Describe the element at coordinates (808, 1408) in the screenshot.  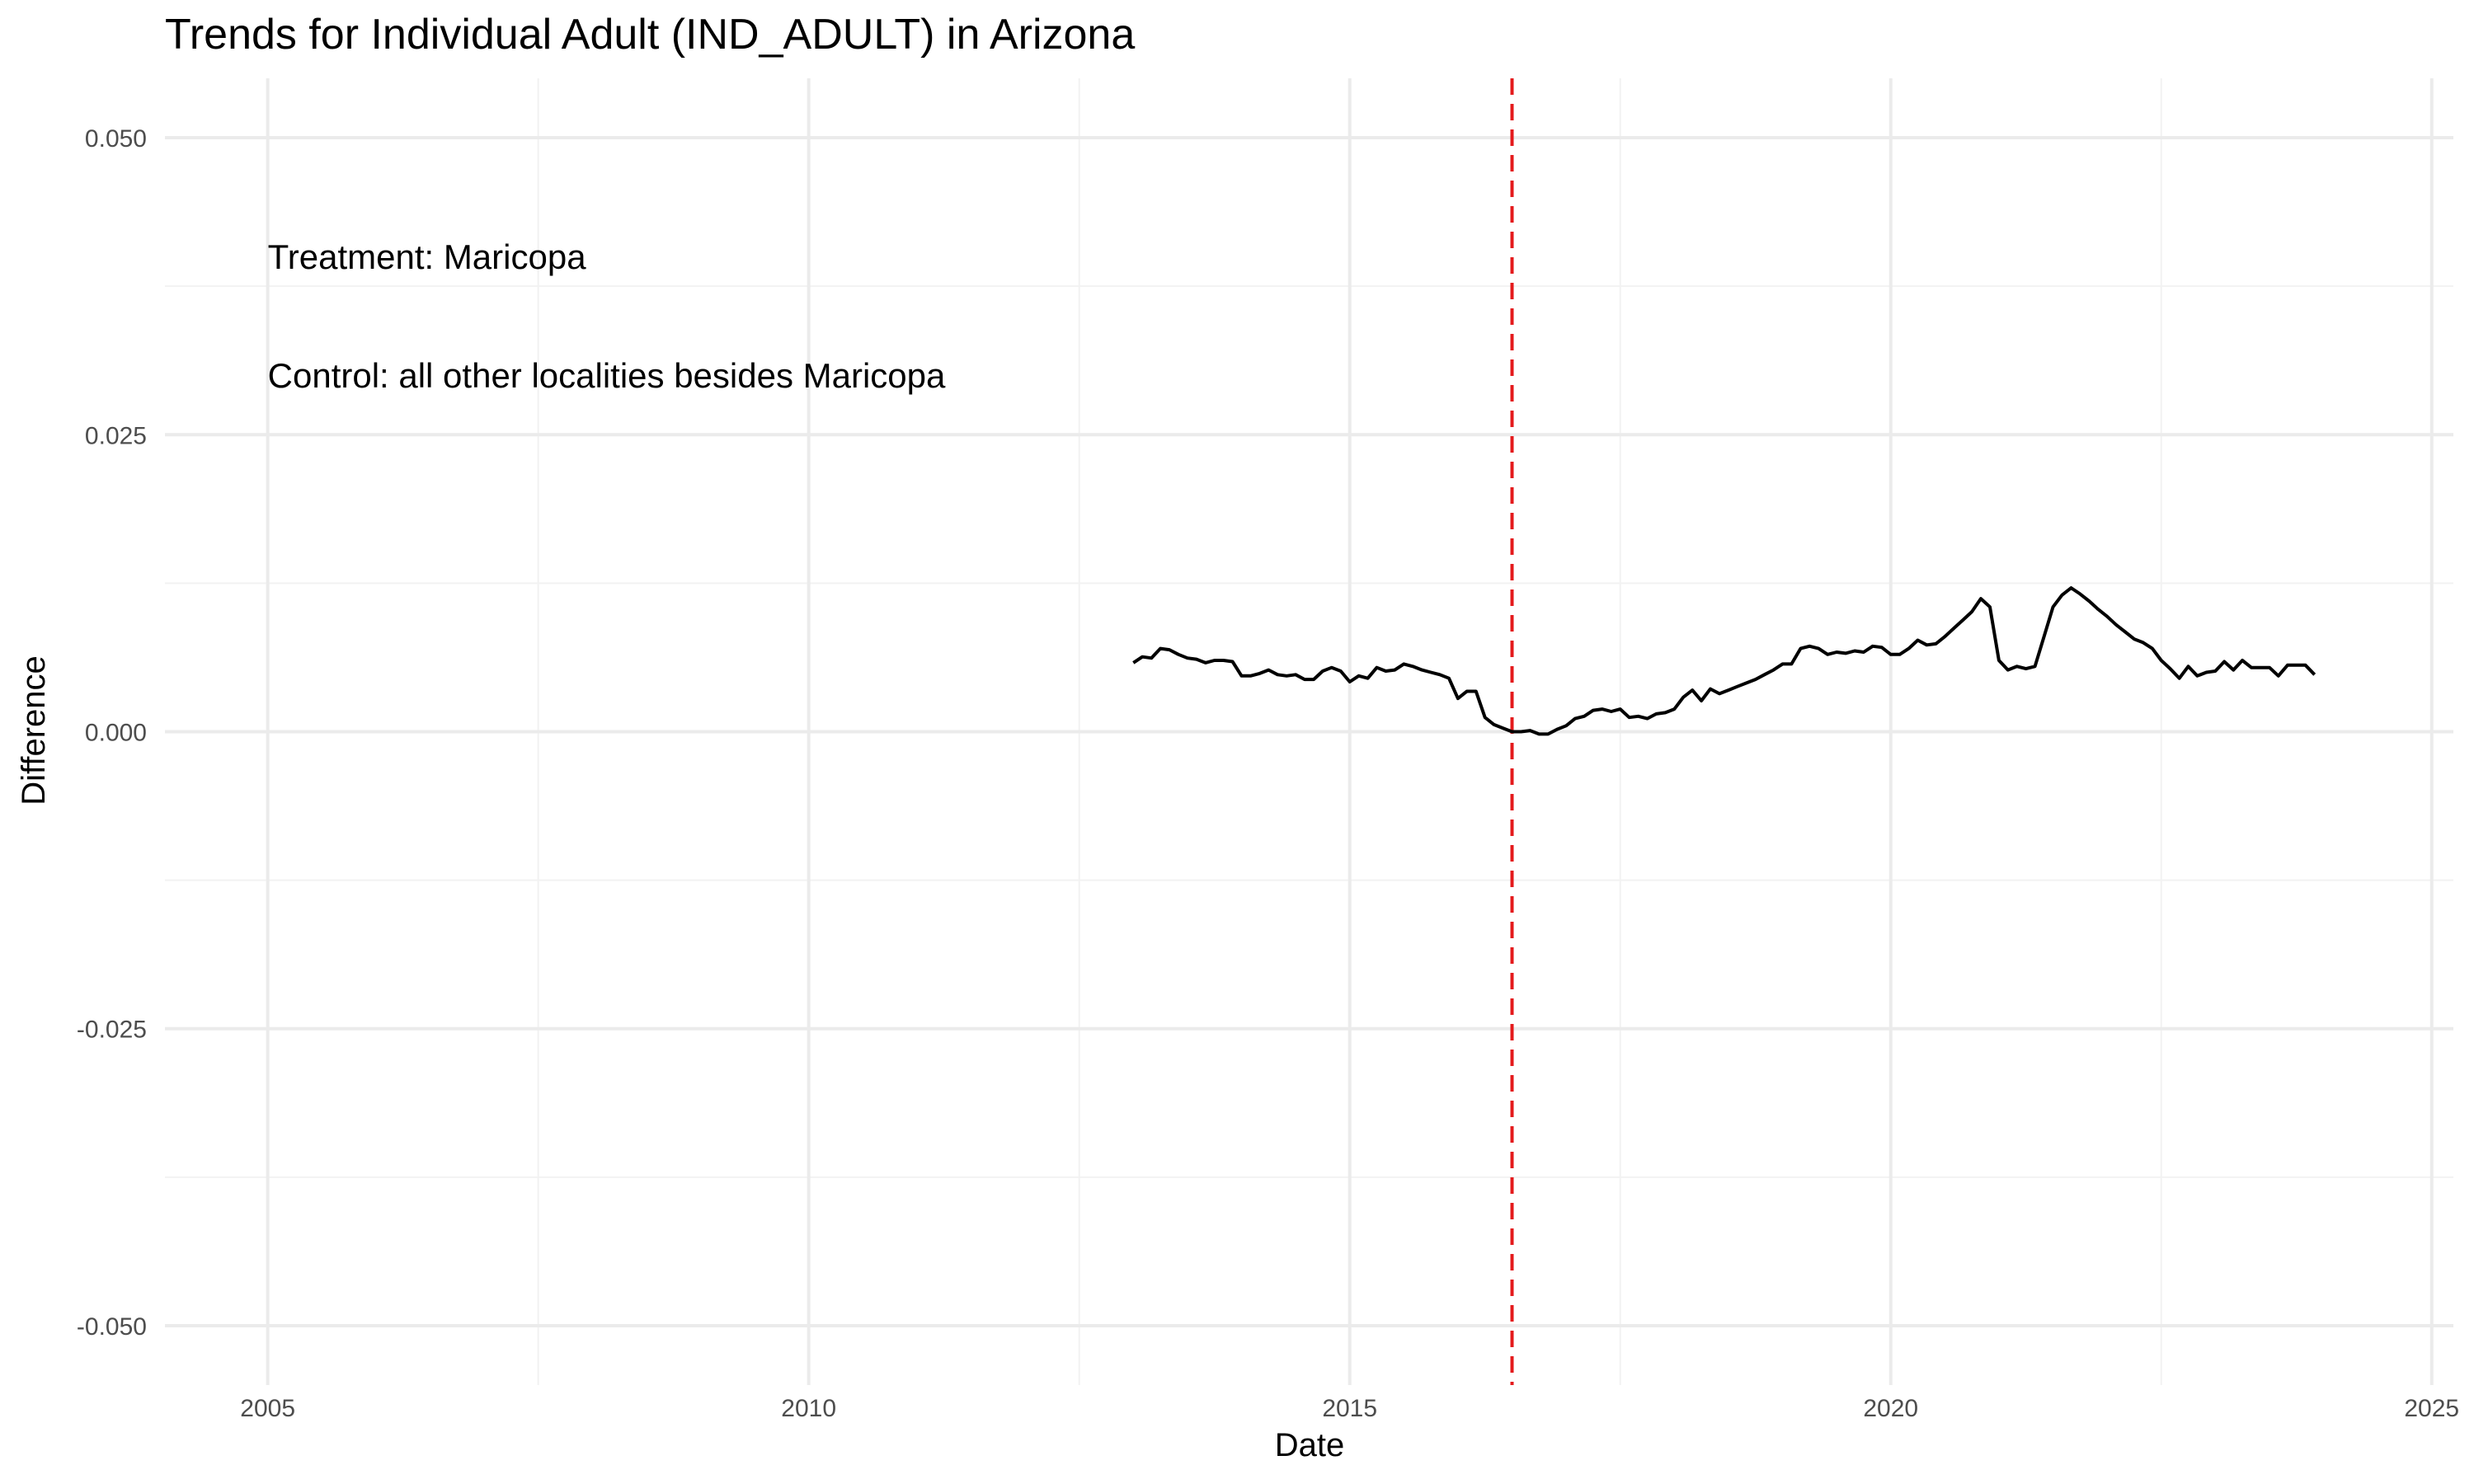
I see `x-tick-label: 2010` at that location.